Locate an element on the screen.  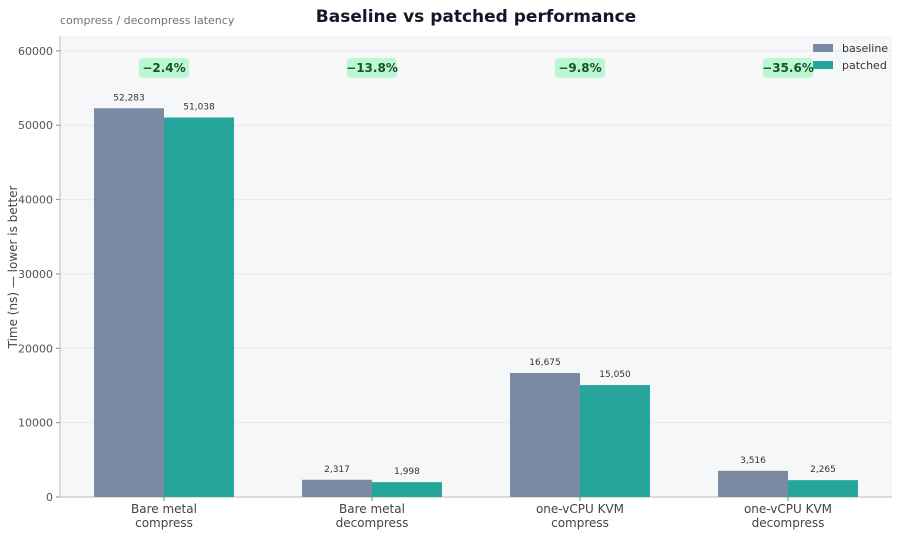
delta-label: −35.6% is located at coordinates (788, 68).